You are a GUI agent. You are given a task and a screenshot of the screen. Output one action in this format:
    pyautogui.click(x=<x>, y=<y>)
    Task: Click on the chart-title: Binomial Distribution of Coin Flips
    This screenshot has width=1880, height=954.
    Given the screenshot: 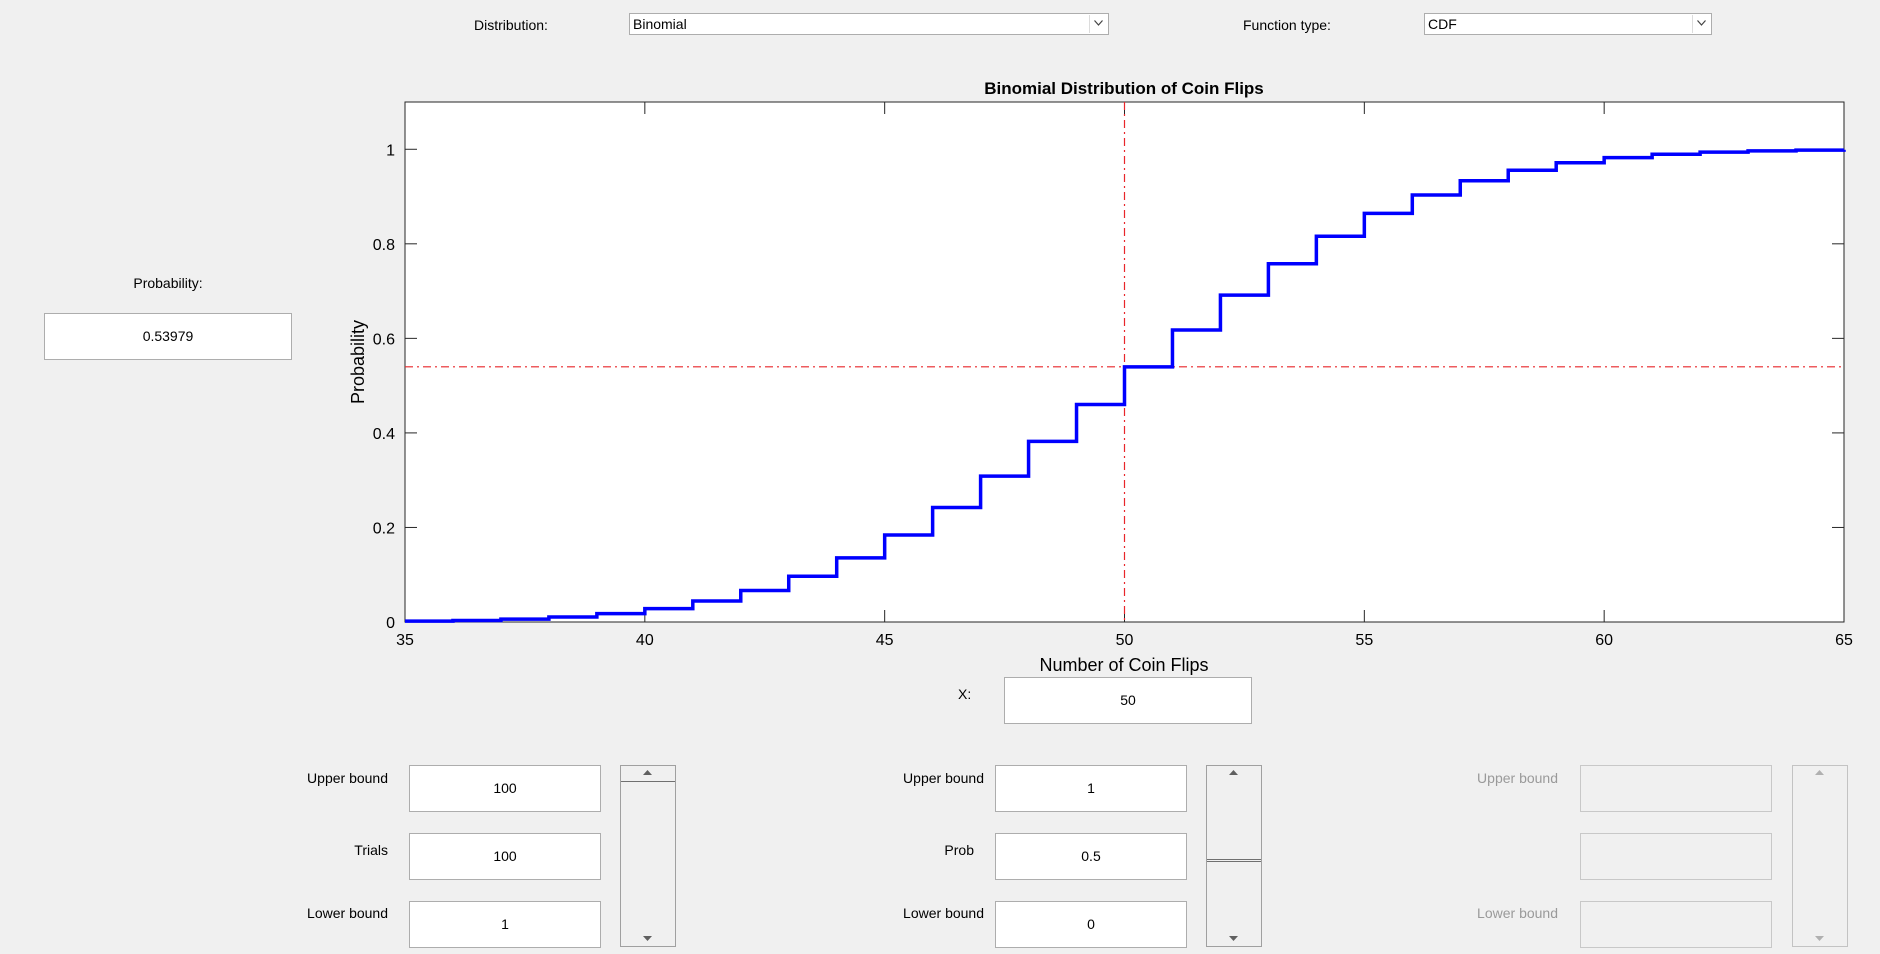 What is the action you would take?
    pyautogui.click(x=1124, y=88)
    